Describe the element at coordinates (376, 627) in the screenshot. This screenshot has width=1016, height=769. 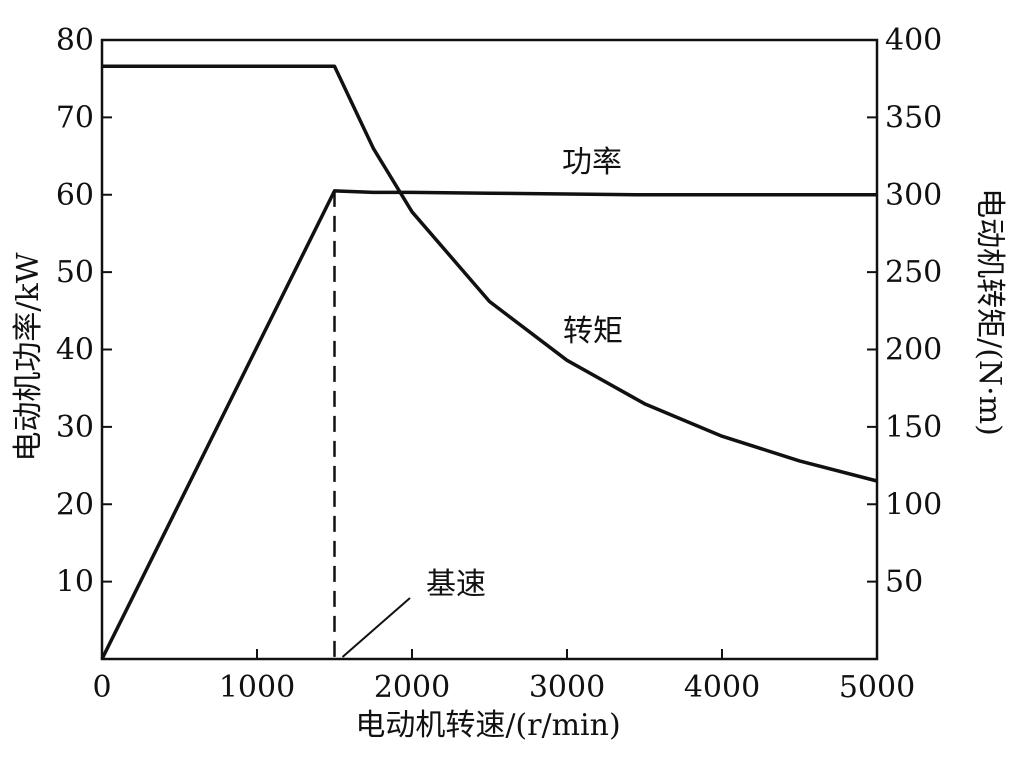
I see `base-speed-pointer` at that location.